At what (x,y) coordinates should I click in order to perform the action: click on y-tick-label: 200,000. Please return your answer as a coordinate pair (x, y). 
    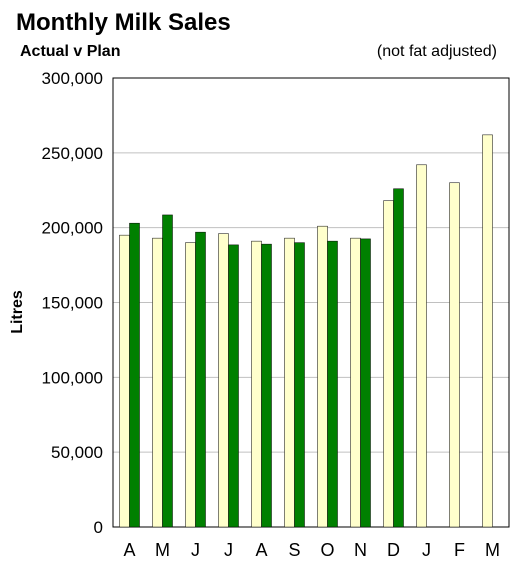
    Looking at the image, I should click on (72, 228).